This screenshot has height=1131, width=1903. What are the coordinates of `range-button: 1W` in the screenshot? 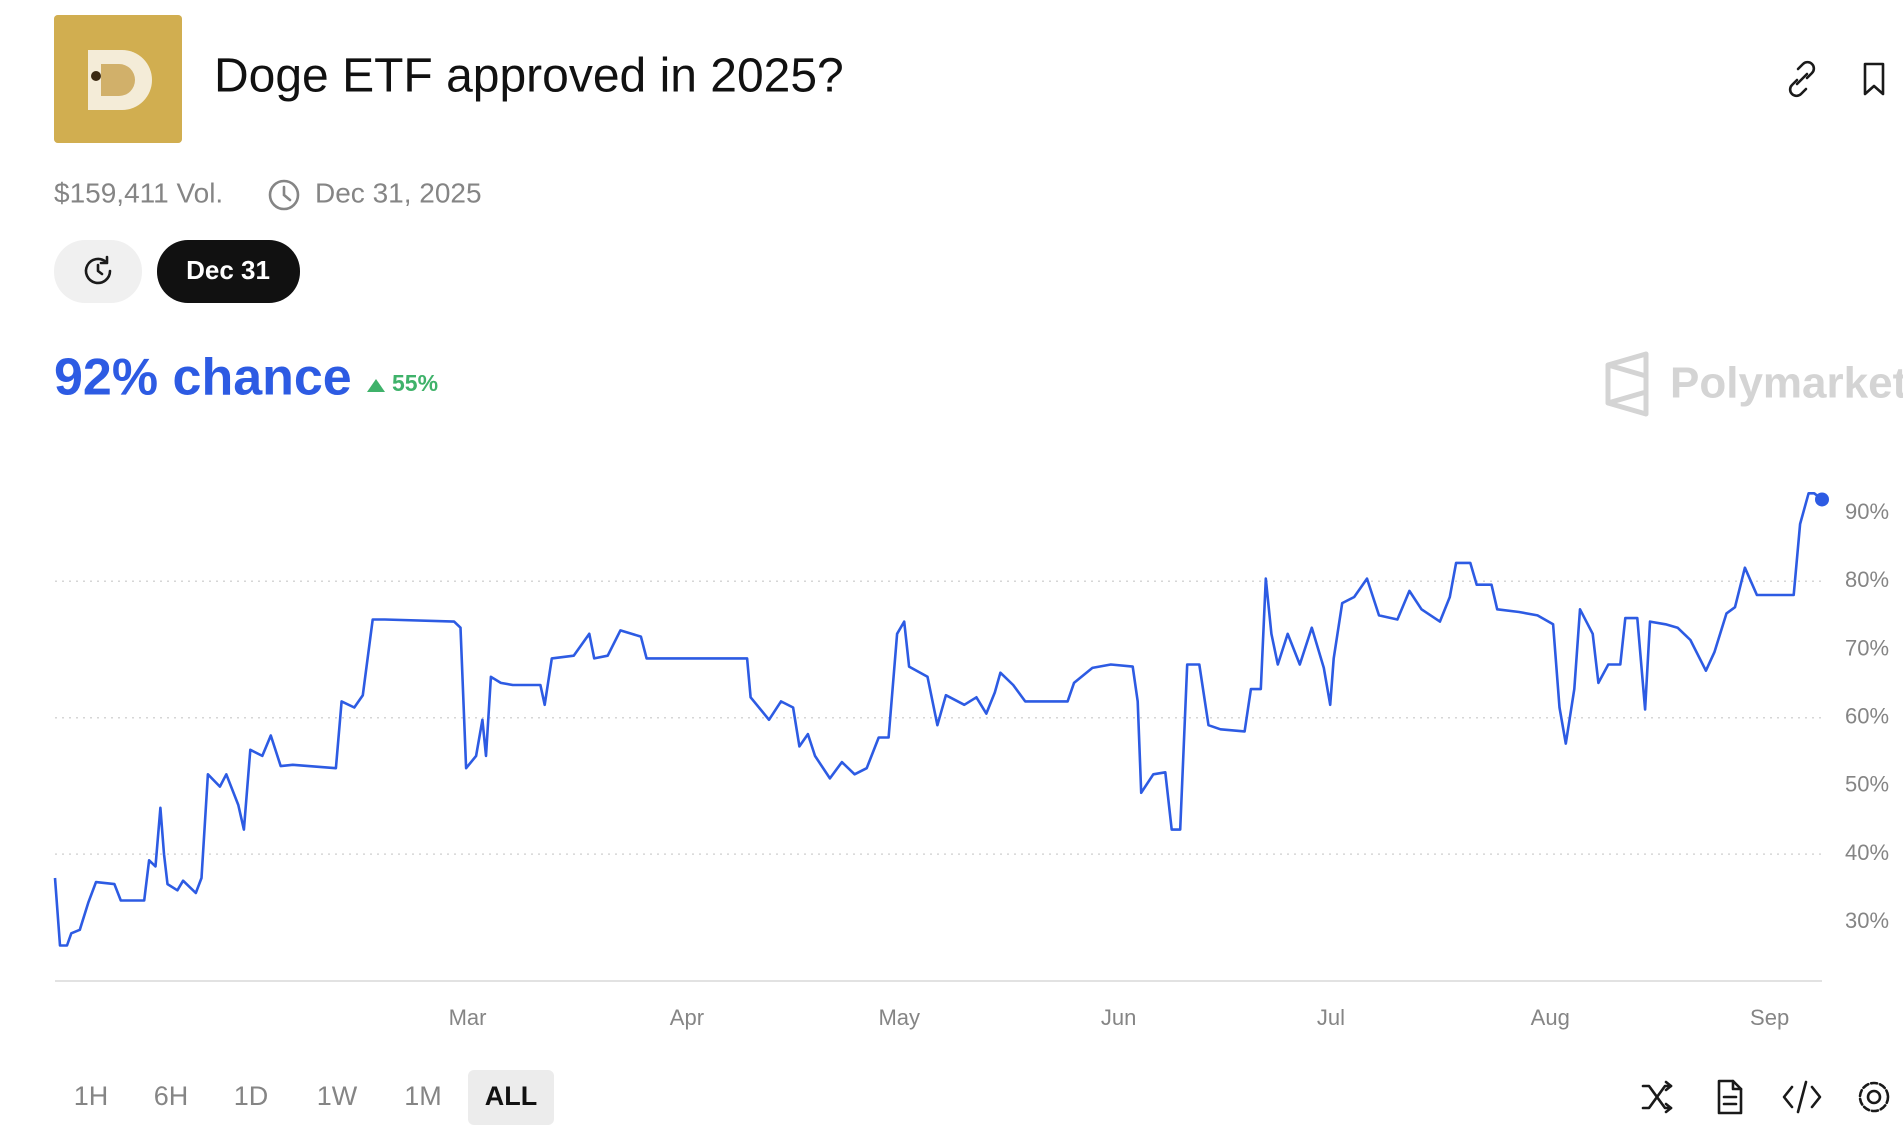 It's located at (337, 1096).